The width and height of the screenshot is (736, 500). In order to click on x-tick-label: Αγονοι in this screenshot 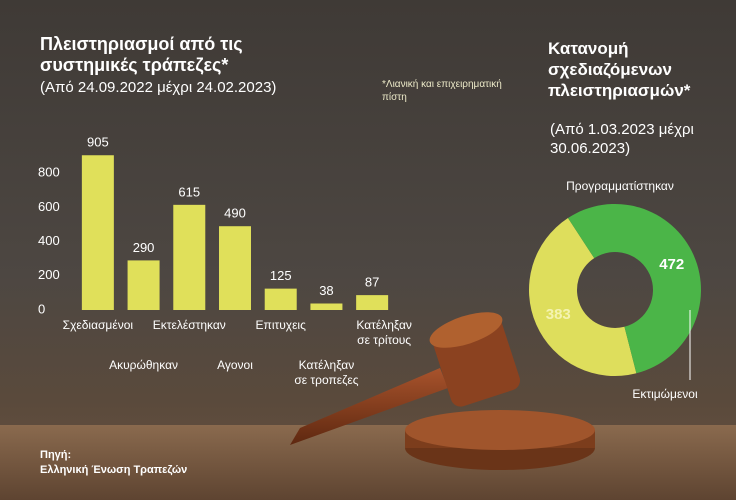, I will do `click(235, 365)`.